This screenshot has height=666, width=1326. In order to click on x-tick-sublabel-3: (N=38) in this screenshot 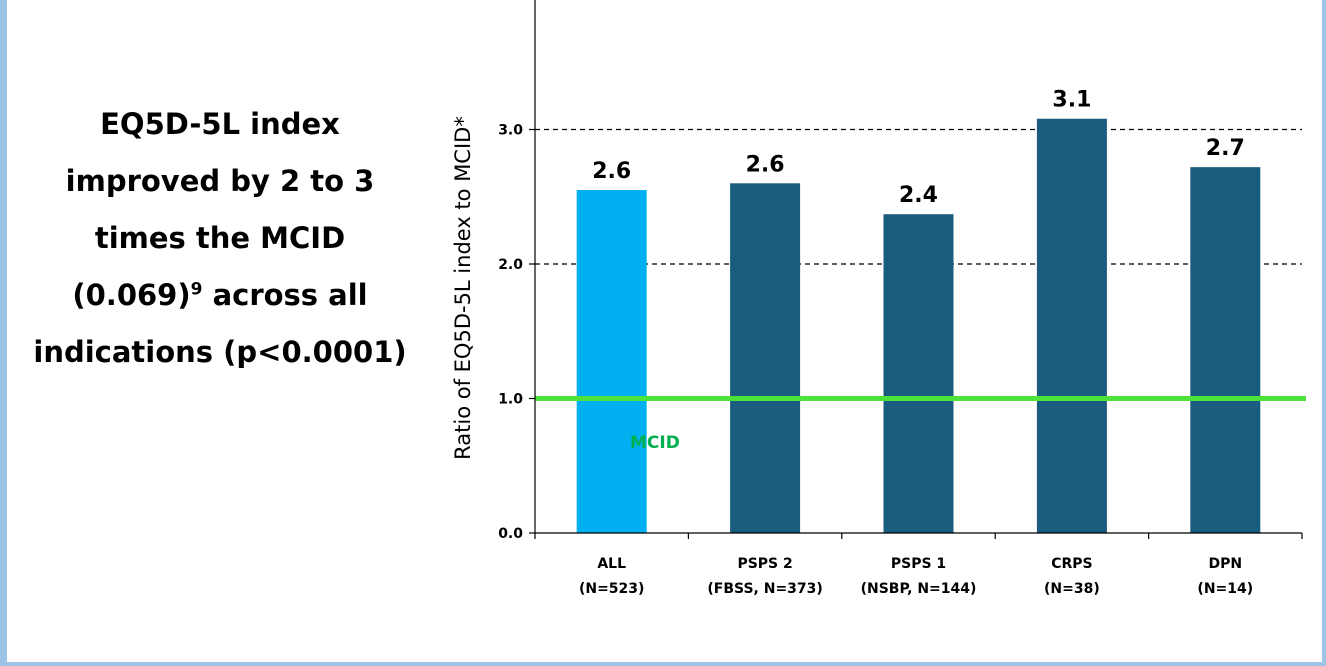, I will do `click(1072, 589)`.